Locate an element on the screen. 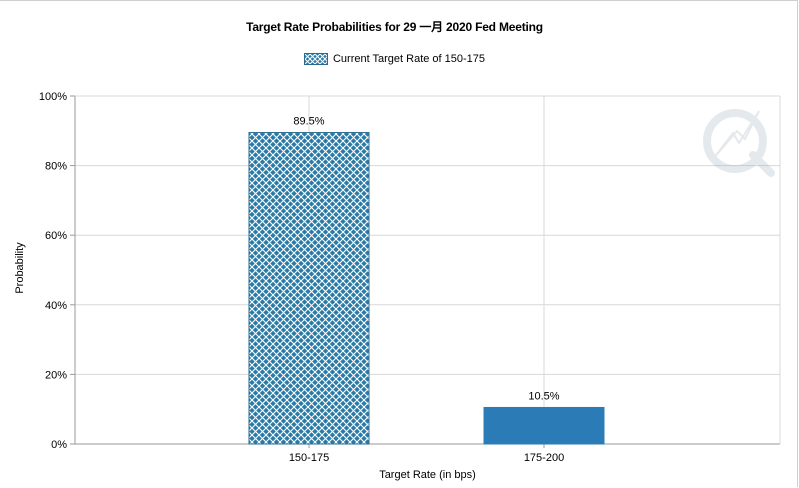 The height and width of the screenshot is (488, 799). y-tick-label: 20% is located at coordinates (56, 375).